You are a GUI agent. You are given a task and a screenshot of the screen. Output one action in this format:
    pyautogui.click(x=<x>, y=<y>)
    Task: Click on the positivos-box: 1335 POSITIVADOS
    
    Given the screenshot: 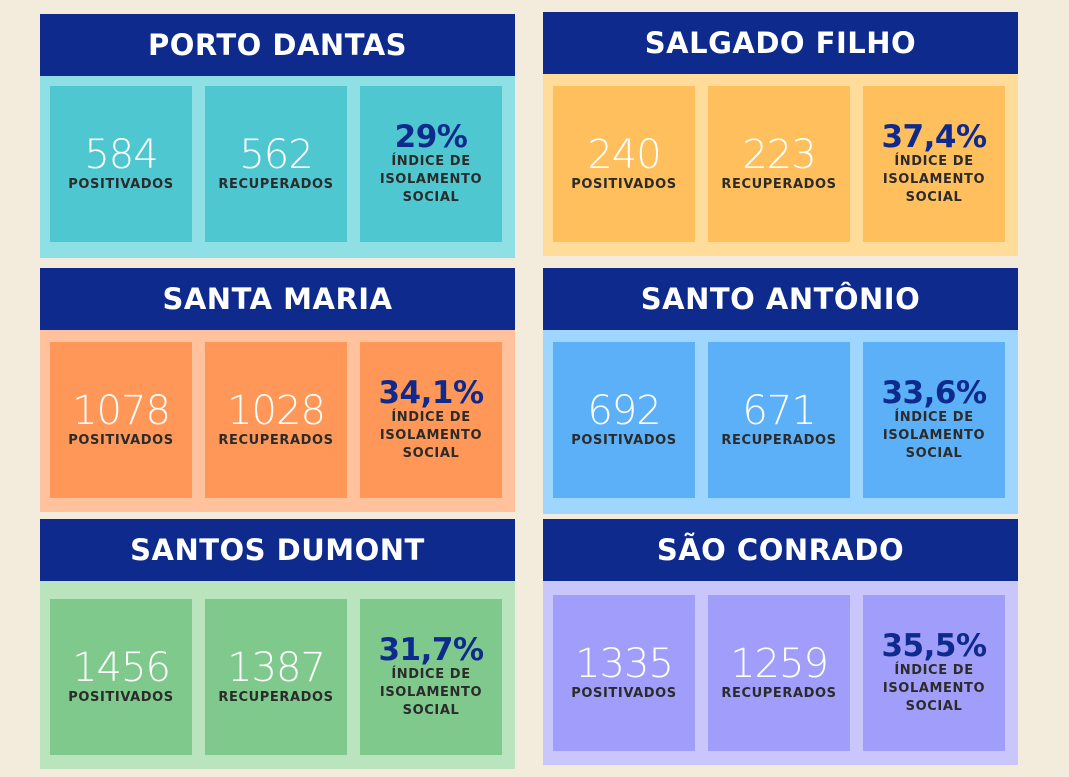 What is the action you would take?
    pyautogui.click(x=624, y=673)
    